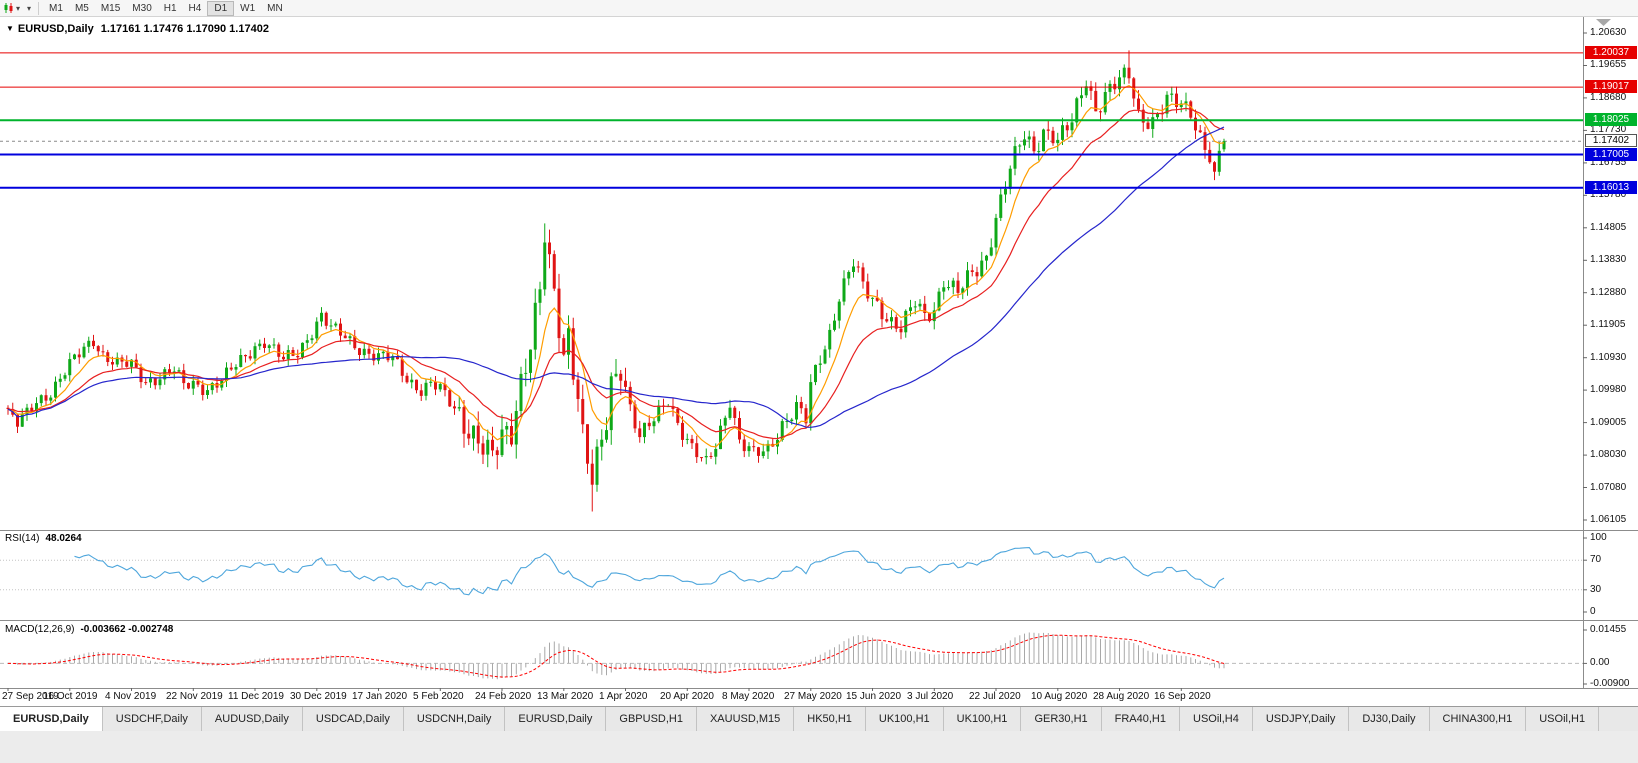 This screenshot has height=763, width=1638. Describe the element at coordinates (1608, 194) in the screenshot. I see `price-axis-label: 1.15780` at that location.